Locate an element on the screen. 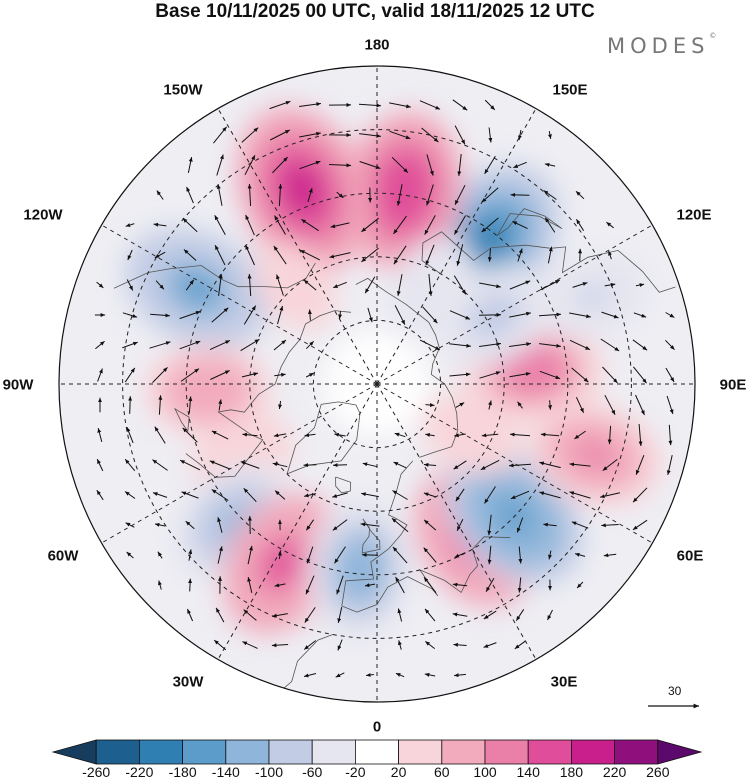 Image resolution: width=750 pixels, height=783 pixels. colorbar-tick-label: -20 is located at coordinates (355, 772).